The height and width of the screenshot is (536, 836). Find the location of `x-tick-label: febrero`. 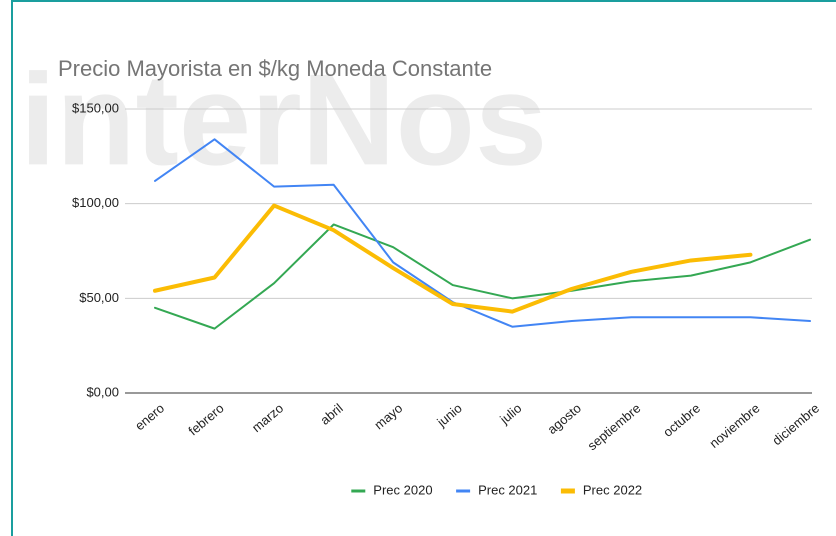

x-tick-label: febrero is located at coordinates (205, 419).